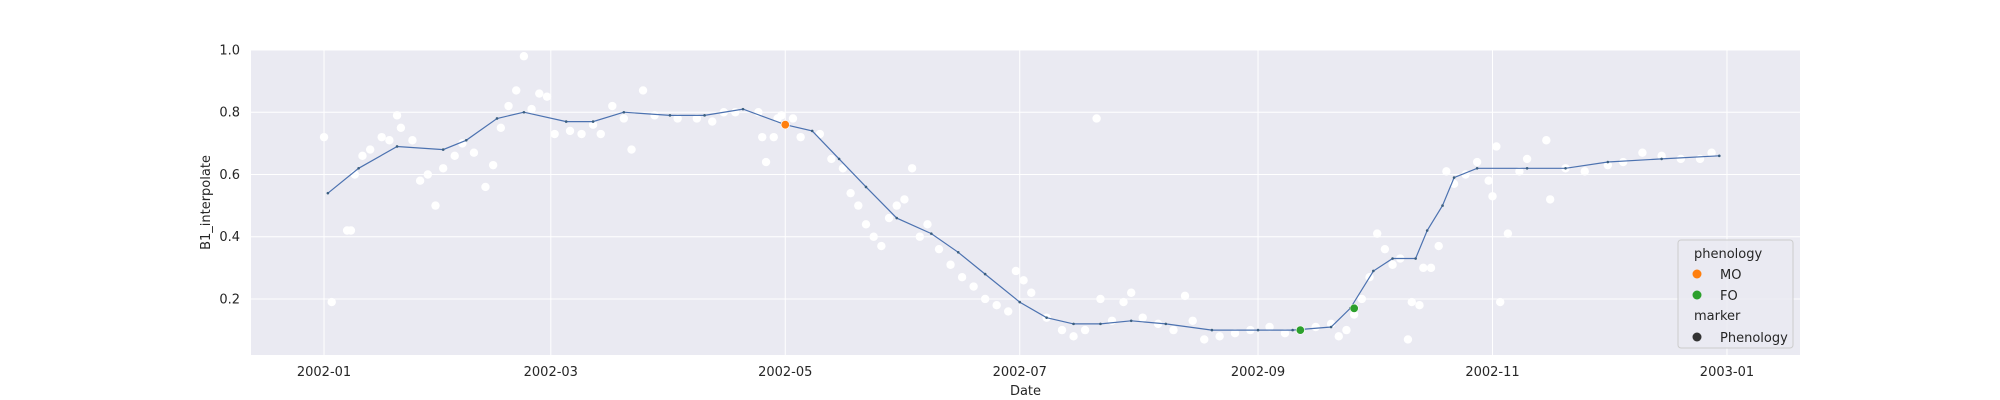  I want to click on y-tick-label: 0.2, so click(229, 299).